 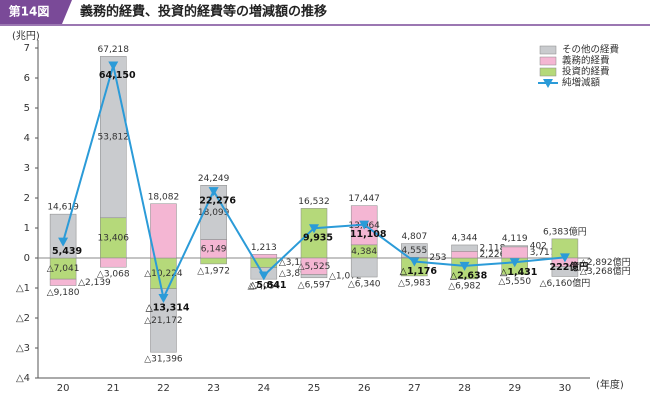 I want to click on header-accent, so click(x=65, y=12).